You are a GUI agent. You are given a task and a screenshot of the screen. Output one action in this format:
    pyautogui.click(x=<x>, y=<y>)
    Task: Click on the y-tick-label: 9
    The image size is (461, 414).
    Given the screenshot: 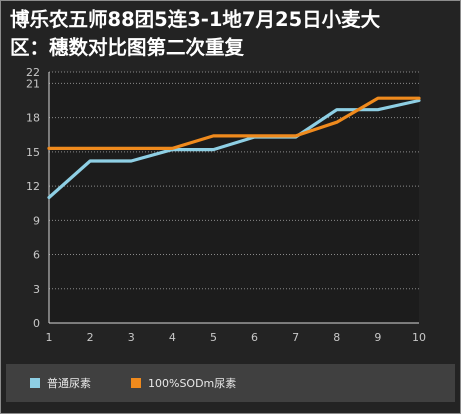 What is the action you would take?
    pyautogui.click(x=36, y=220)
    